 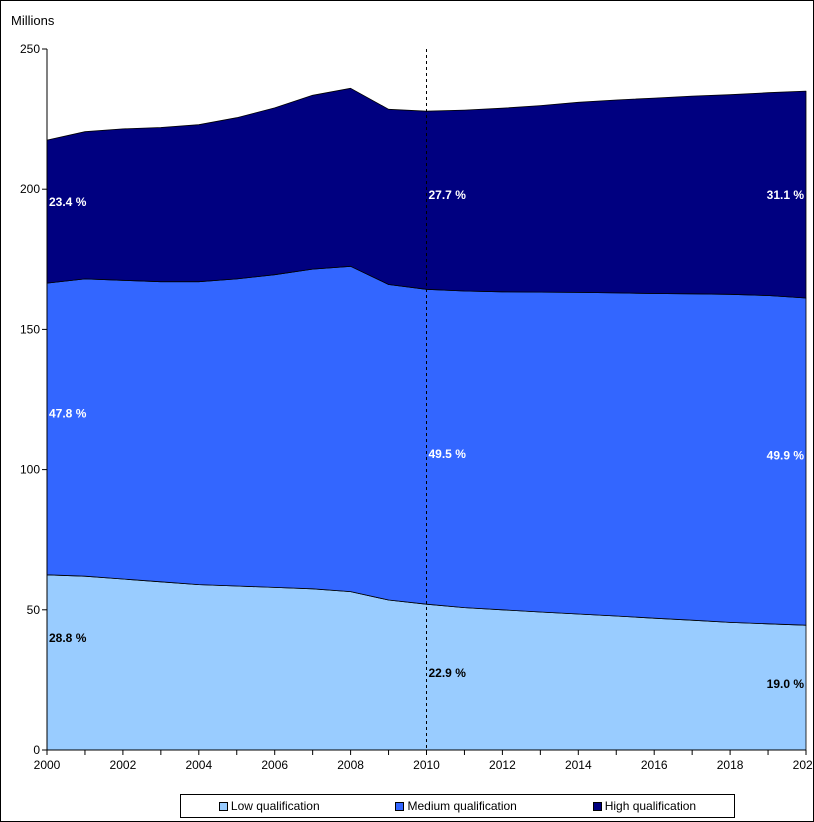 I want to click on x-tick-label: 2002, so click(x=123, y=765).